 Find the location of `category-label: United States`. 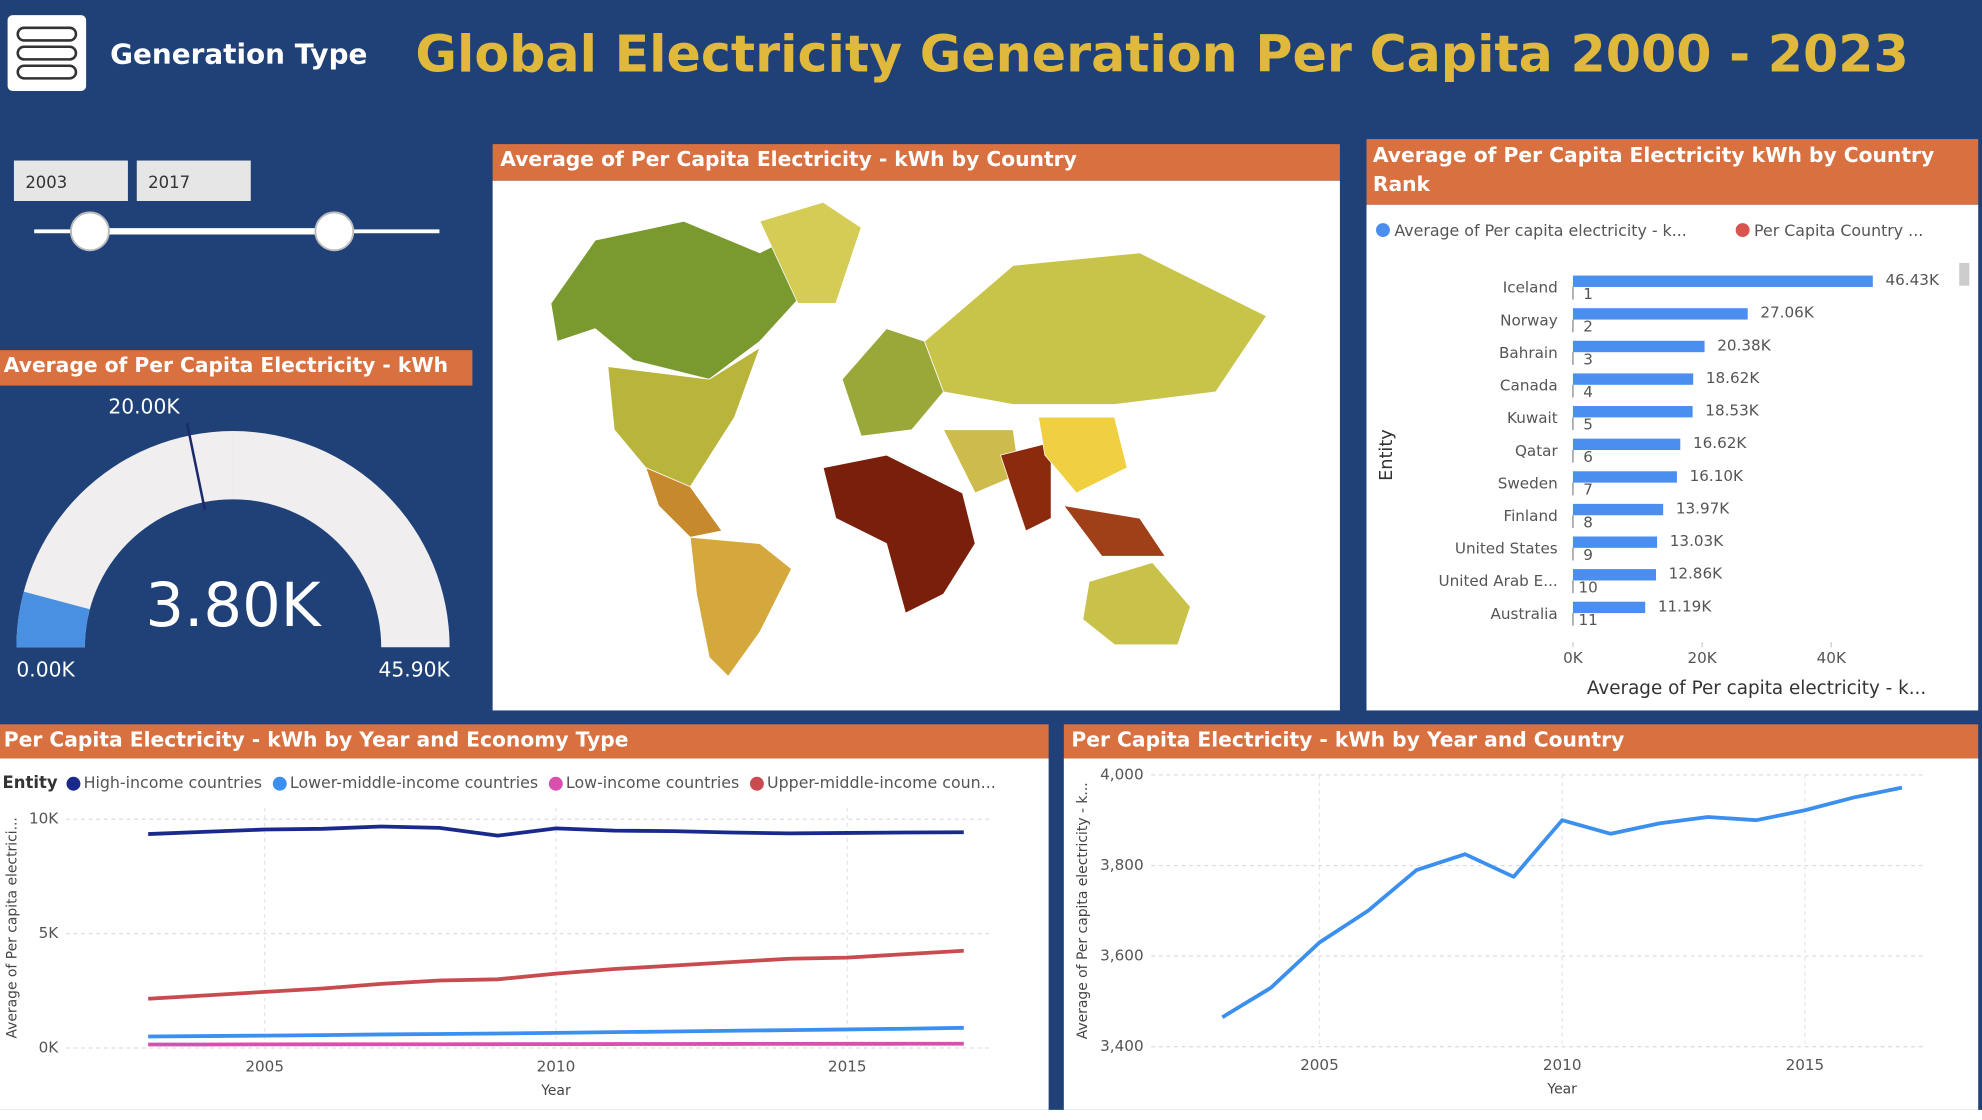

category-label: United States is located at coordinates (1506, 549).